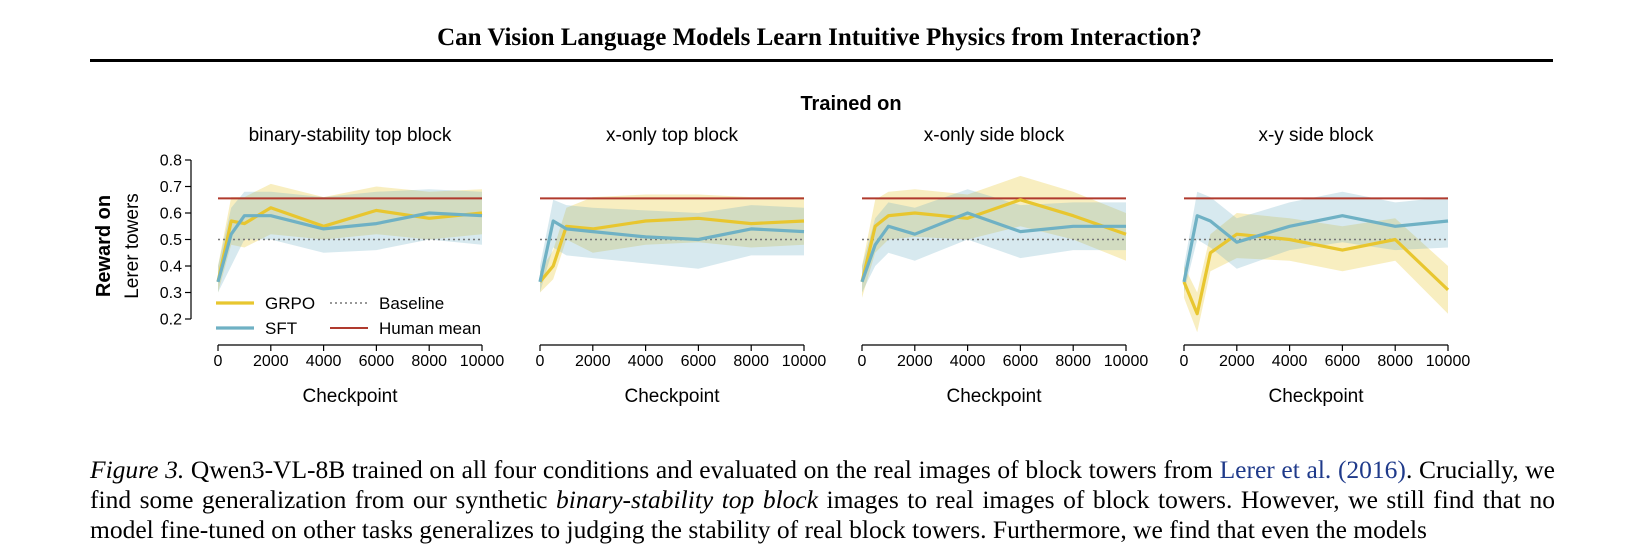  I want to click on y-tick-label: 0.3, so click(171, 293).